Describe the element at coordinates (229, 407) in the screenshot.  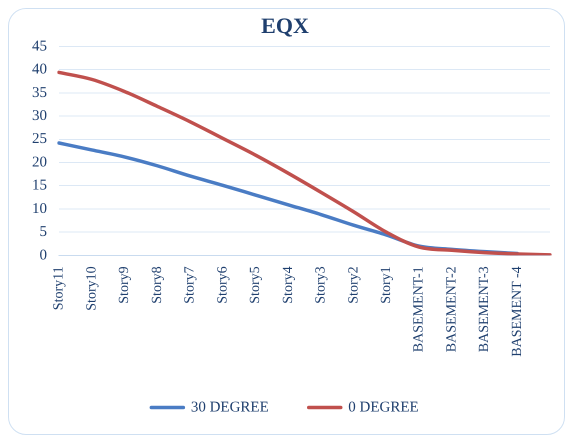
I see `legend-label: 30 DEGREE` at that location.